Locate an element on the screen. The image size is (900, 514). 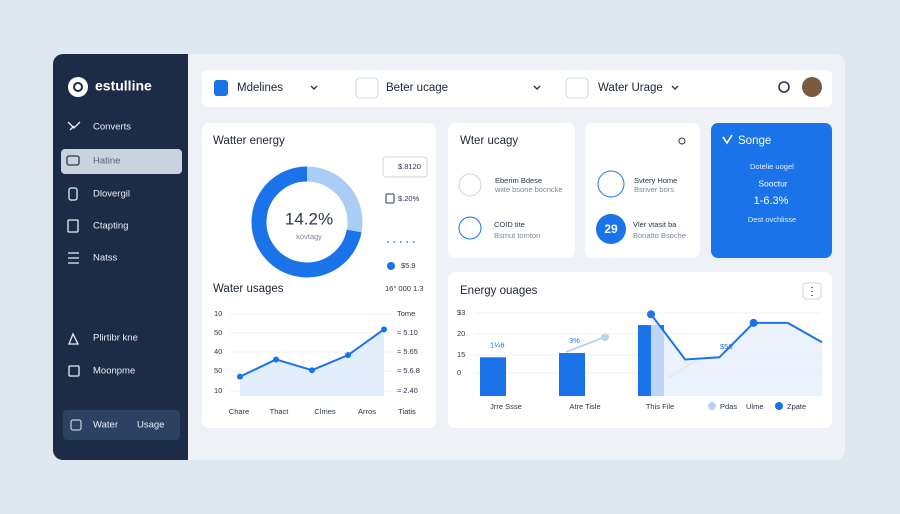
x-label: Arros is located at coordinates (367, 411).